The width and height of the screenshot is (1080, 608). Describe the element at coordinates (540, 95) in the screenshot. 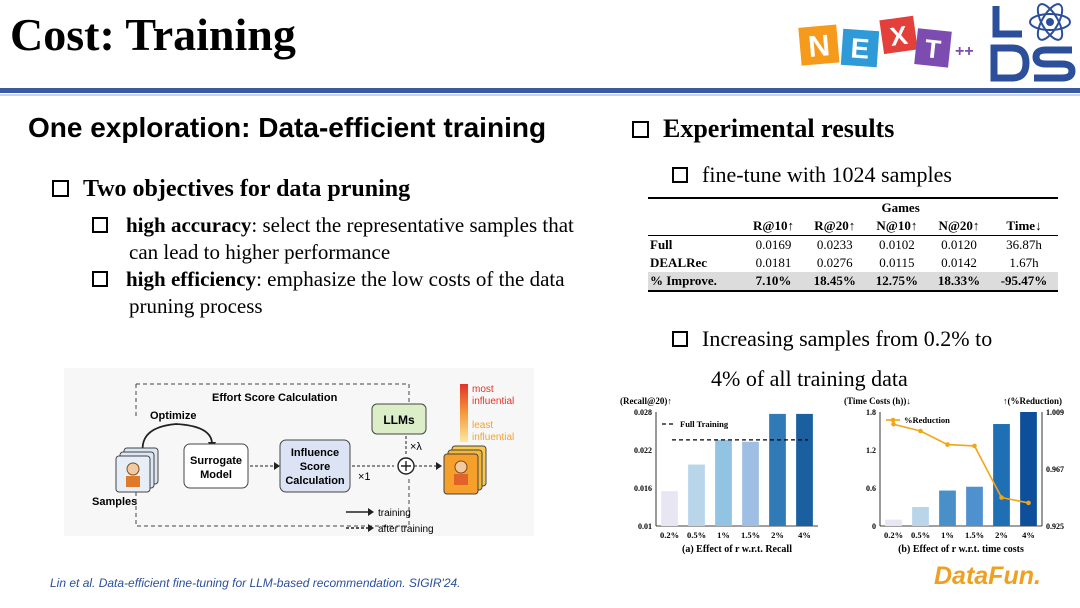

I see `title-divider-shadow` at that location.